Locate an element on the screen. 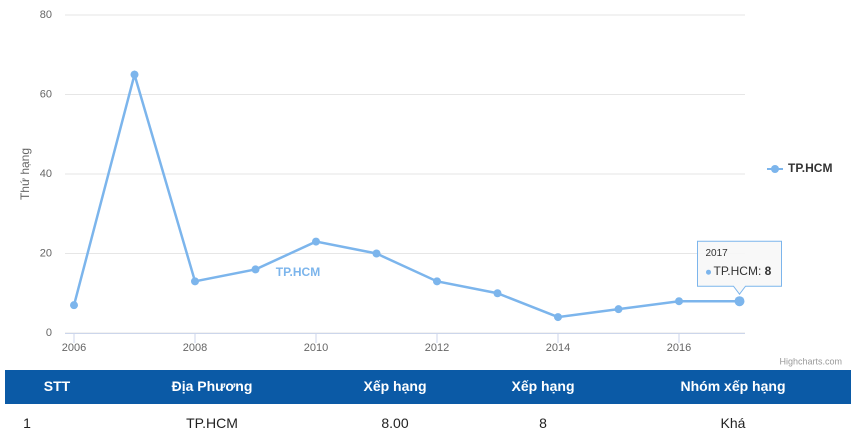 The height and width of the screenshot is (436, 856). y-tick-label: 80 is located at coordinates (46, 15).